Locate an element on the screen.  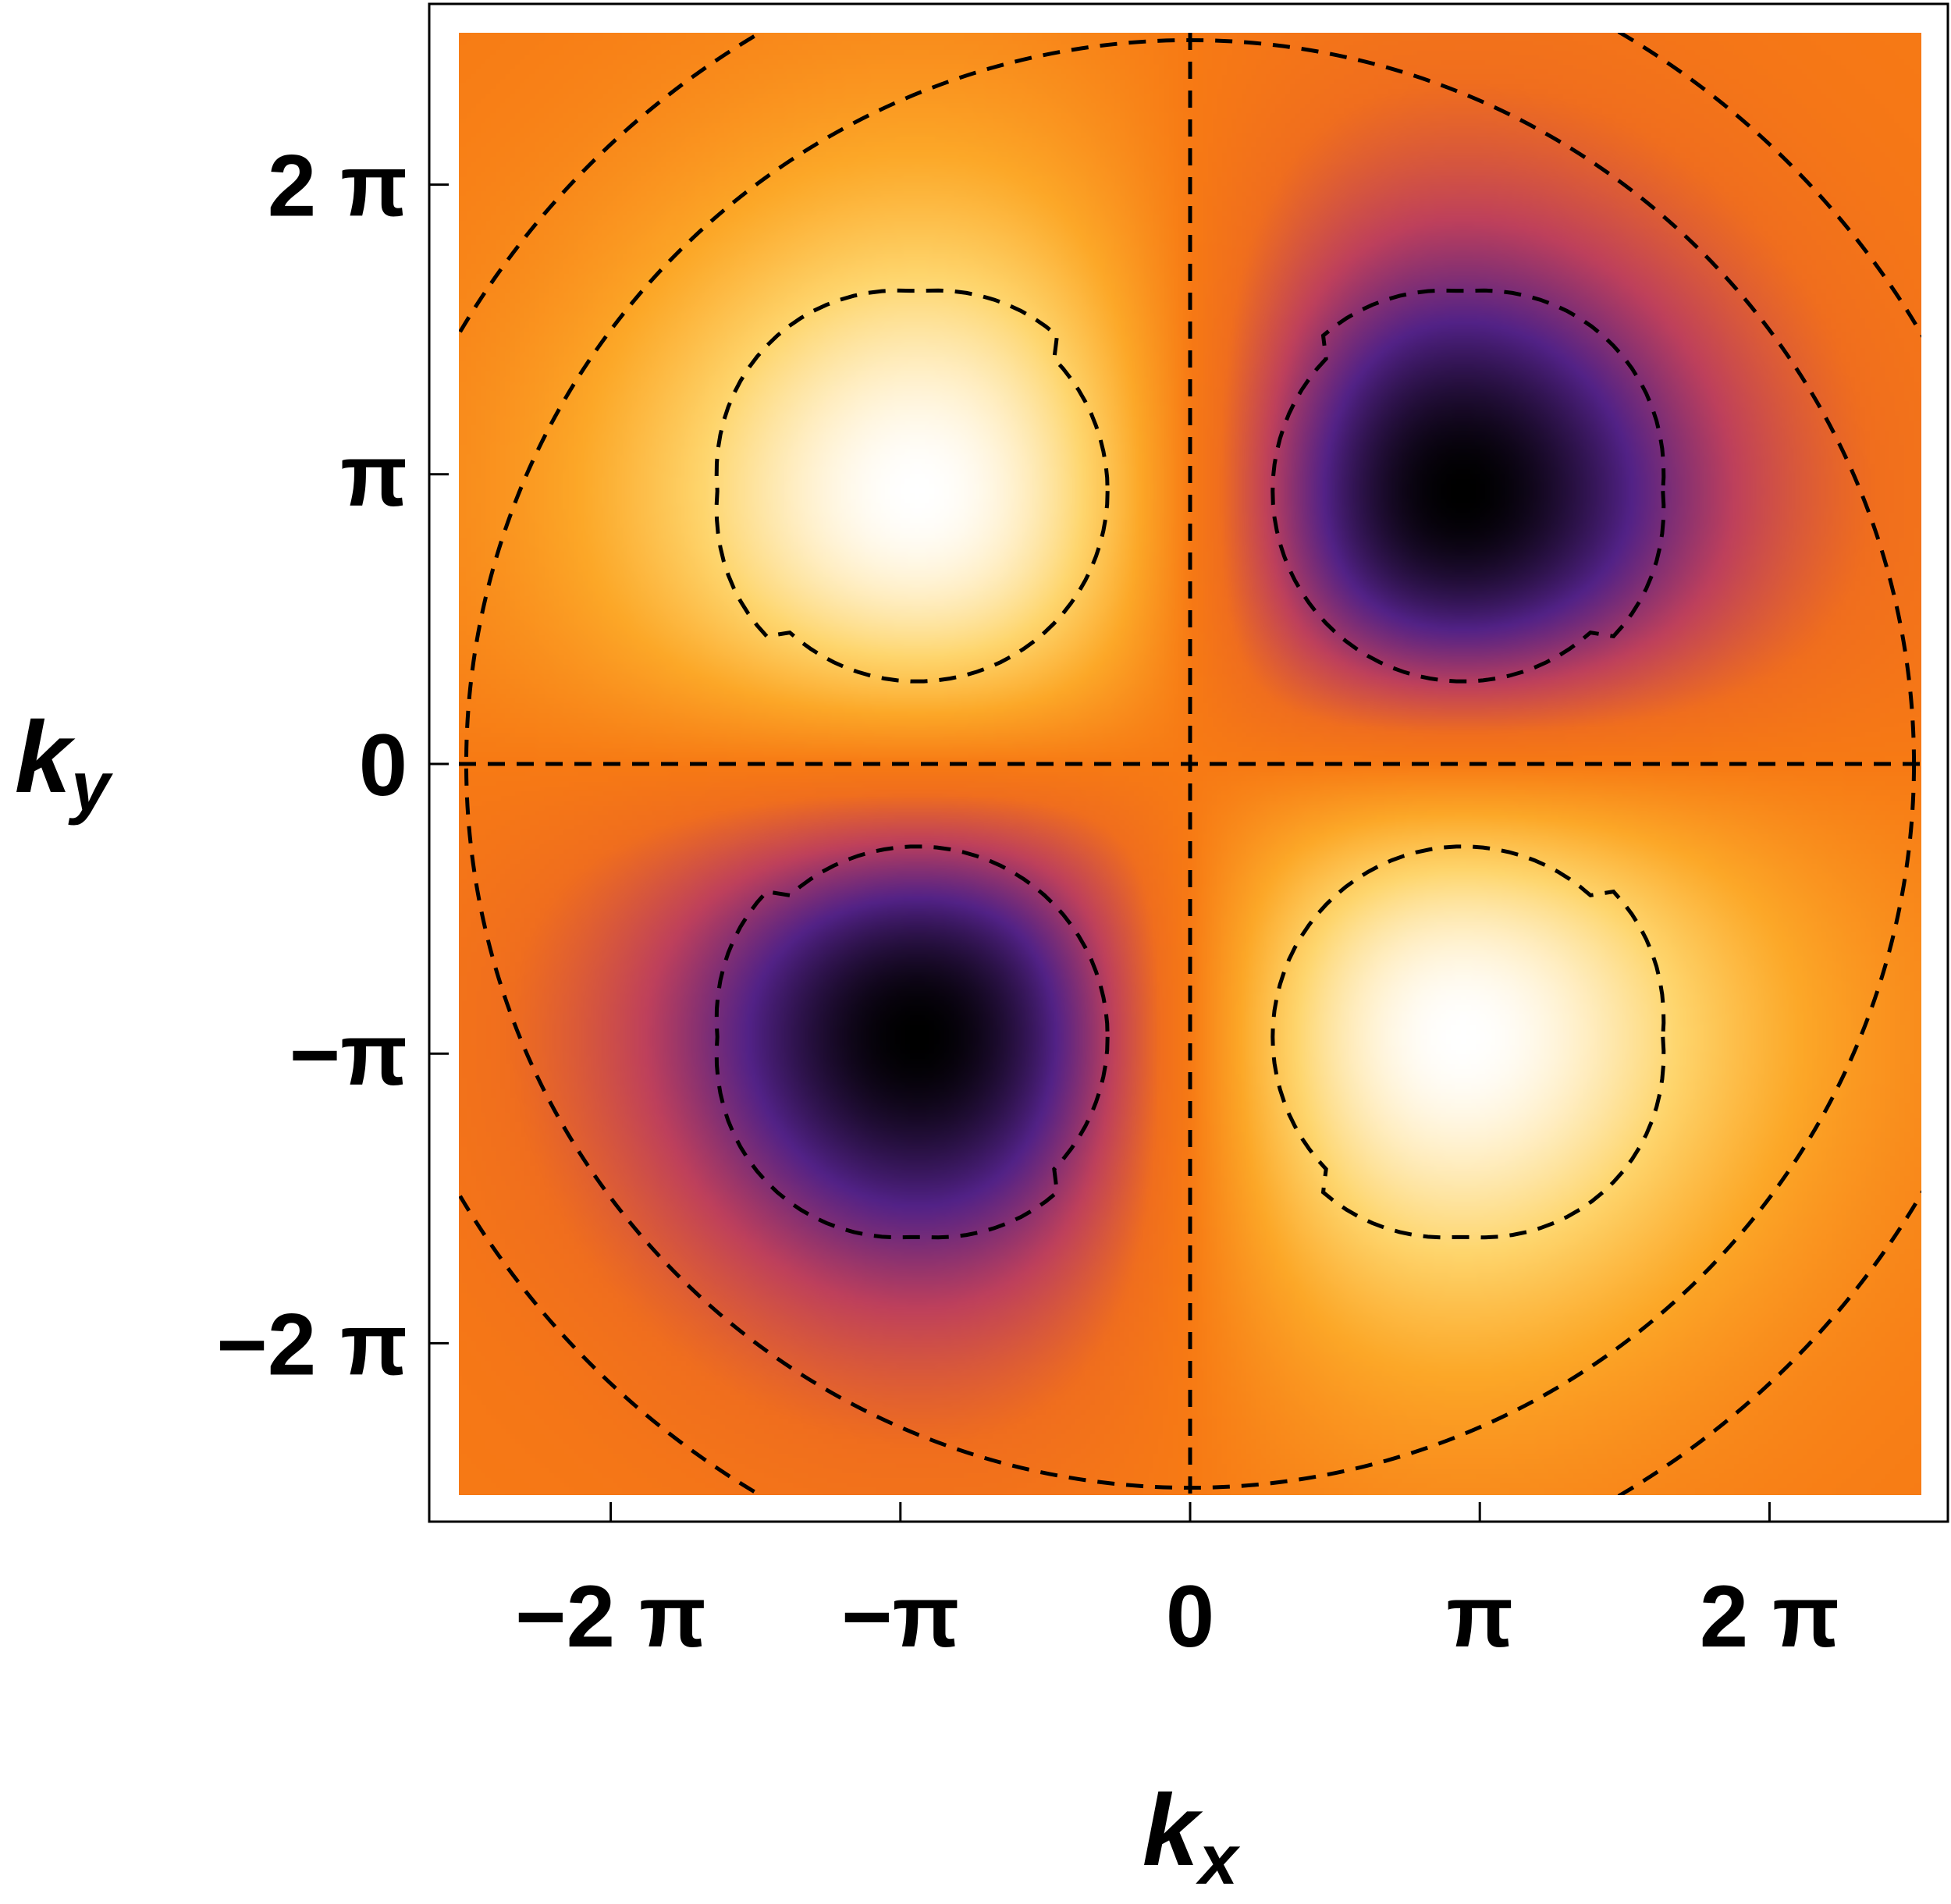
x-tick-label: 2 π is located at coordinates (1769, 1617).